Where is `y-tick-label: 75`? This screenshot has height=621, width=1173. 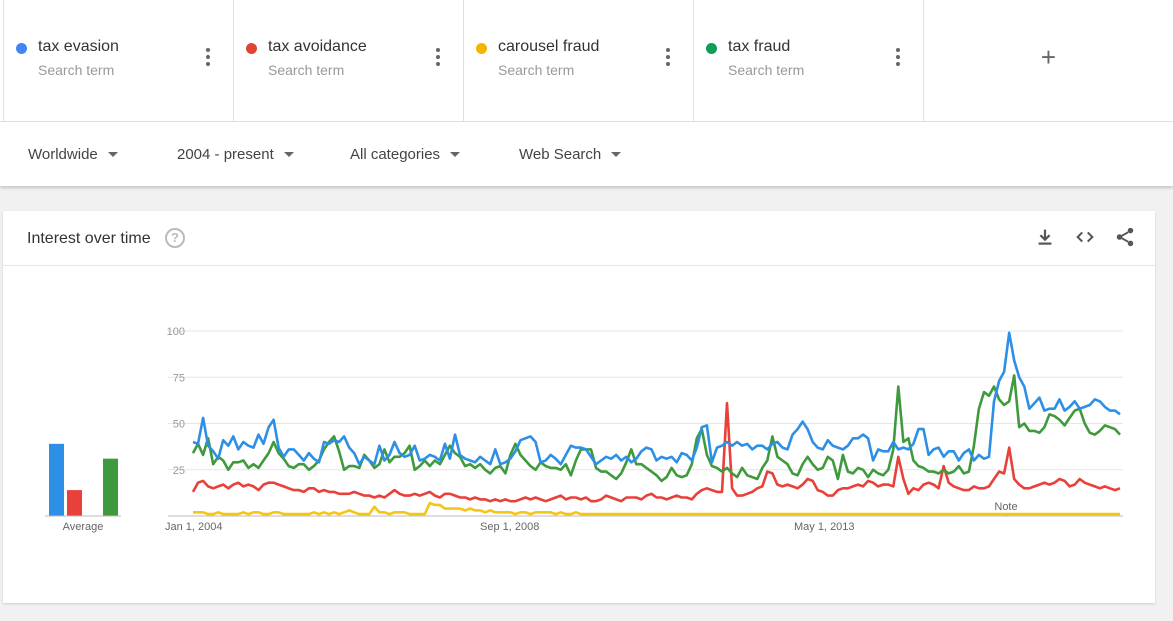 y-tick-label: 75 is located at coordinates (179, 378).